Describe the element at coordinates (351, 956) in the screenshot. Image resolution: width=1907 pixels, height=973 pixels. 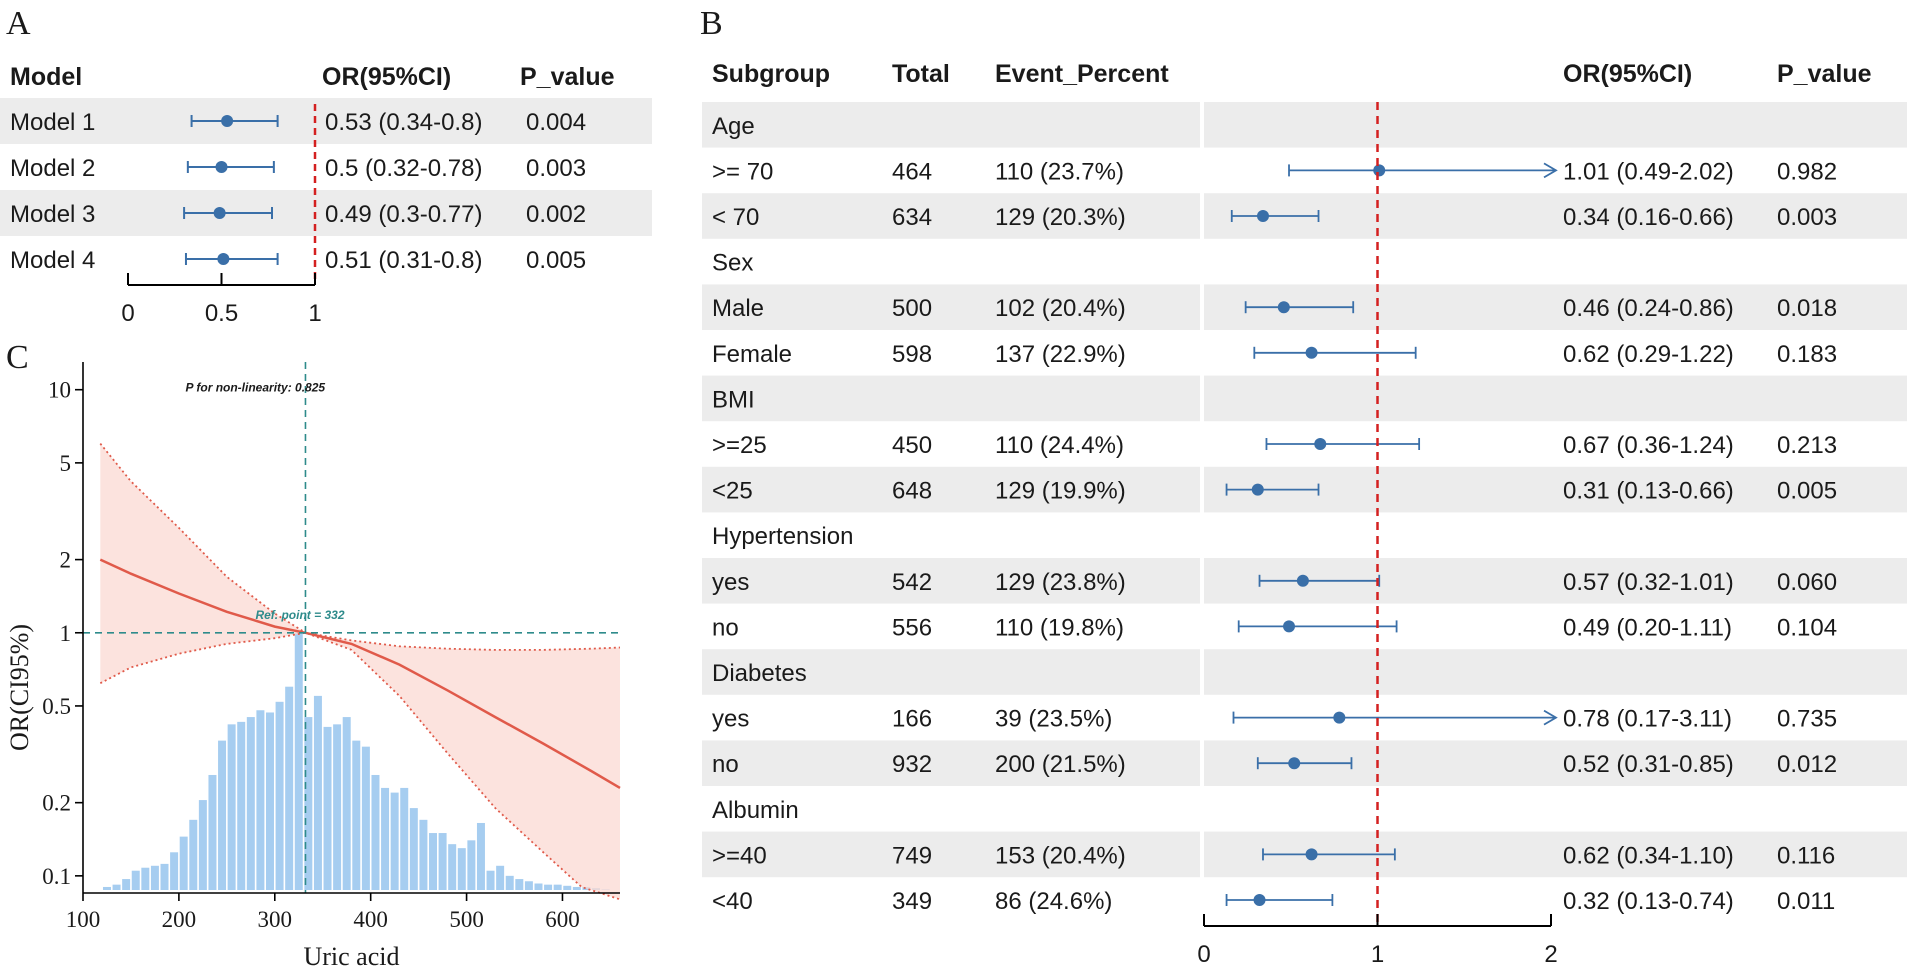
I see `c-x-axis-title: Uric acid` at that location.